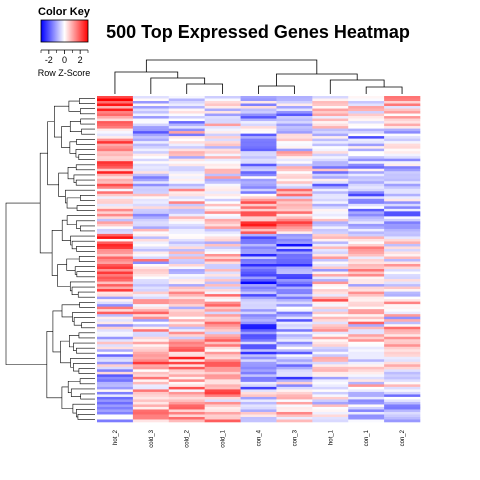 The width and height of the screenshot is (480, 480). Describe the element at coordinates (49, 60) in the screenshot. I see `color-key-tick-label: -2` at that location.